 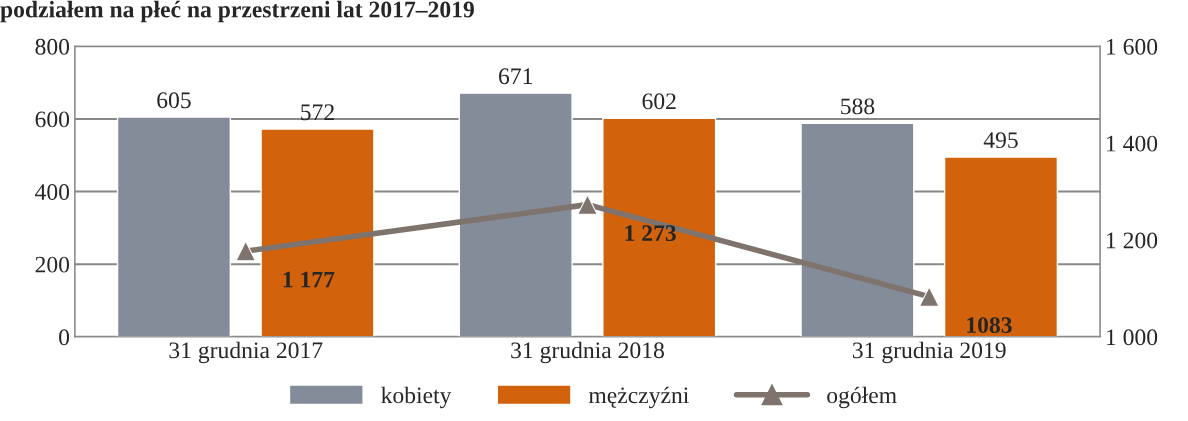 I want to click on data-label: 1 273, so click(x=650, y=233).